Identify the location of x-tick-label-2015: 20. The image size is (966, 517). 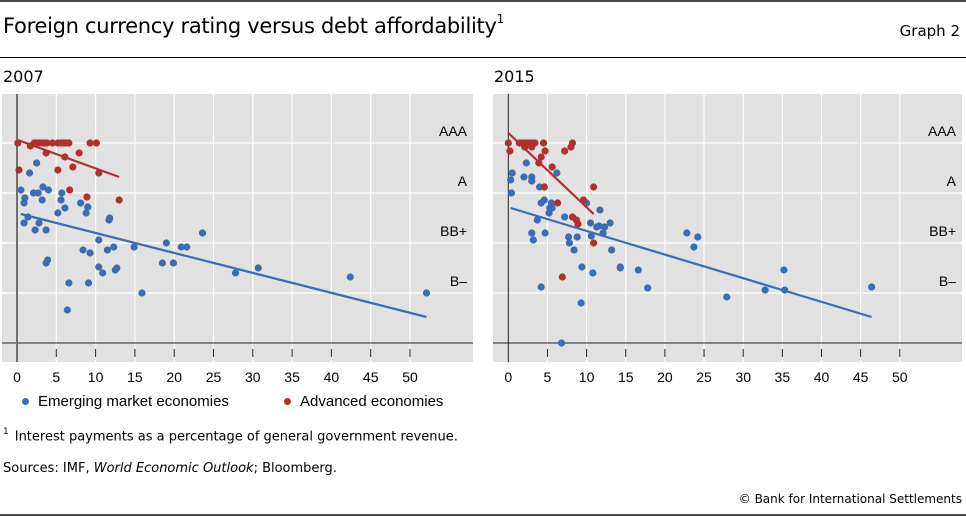
(665, 377).